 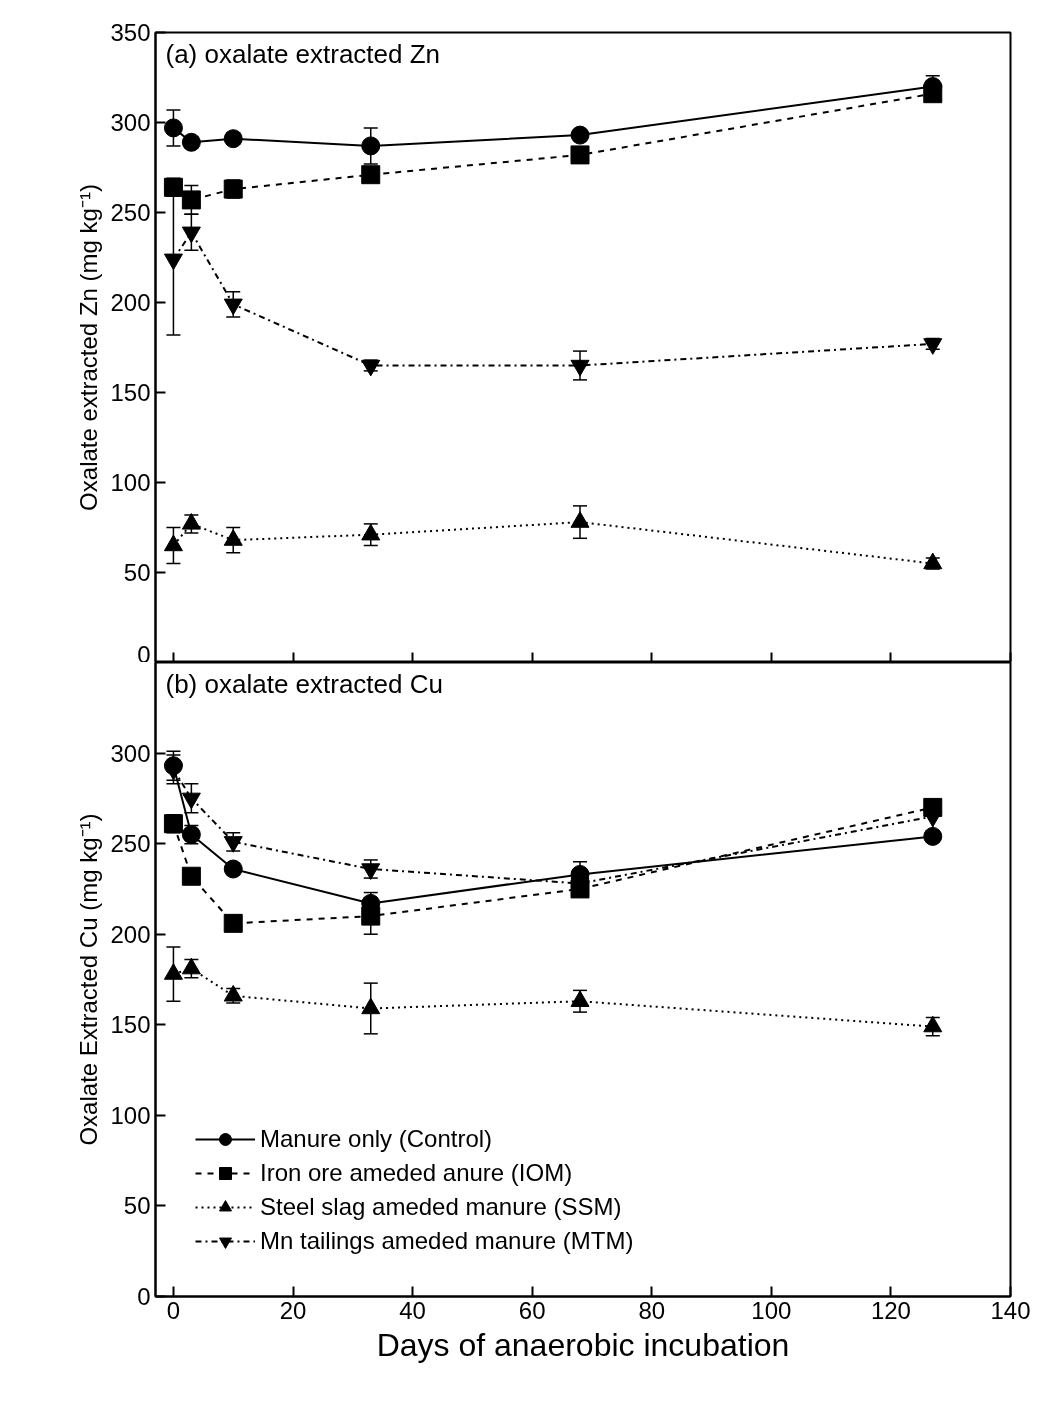 I want to click on x-tick-label: 120, so click(x=890, y=1310).